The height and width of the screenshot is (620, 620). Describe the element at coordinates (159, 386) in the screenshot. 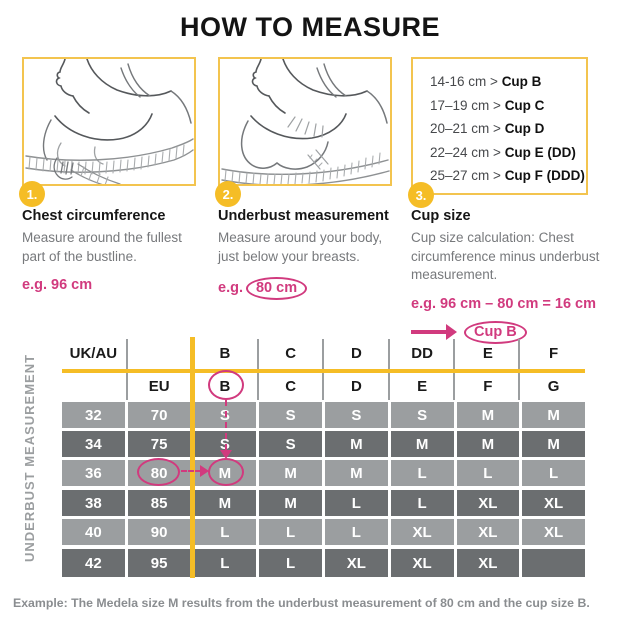

I see `header-cell: EU` at that location.